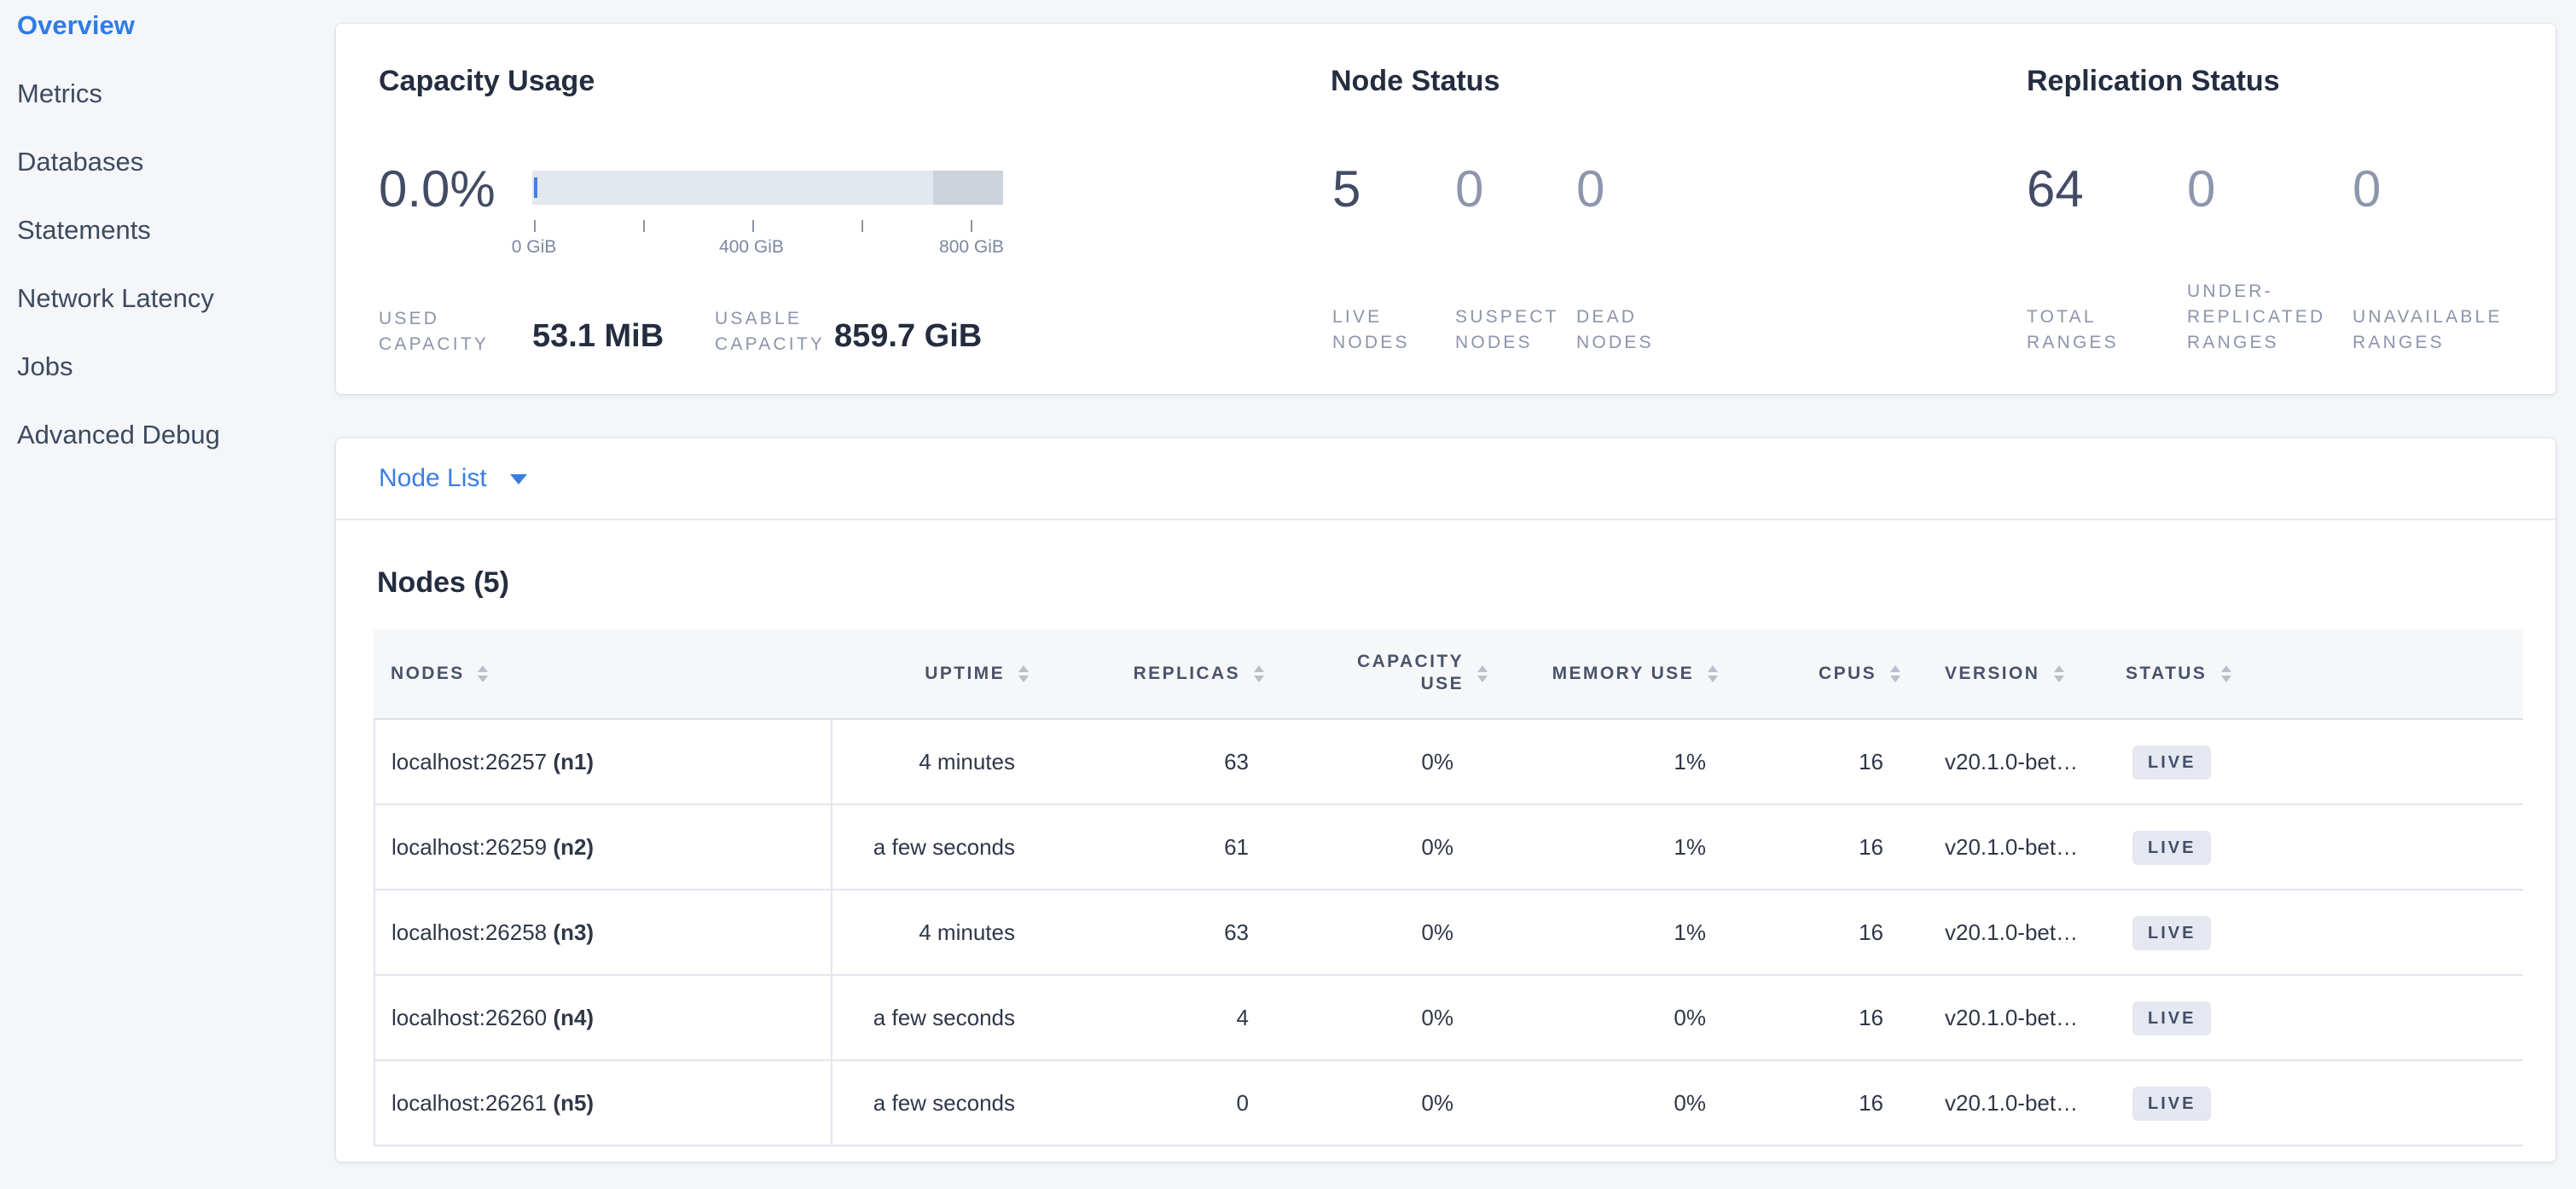  Describe the element at coordinates (45, 367) in the screenshot. I see `sidebar-item-jobs: Jobs` at that location.